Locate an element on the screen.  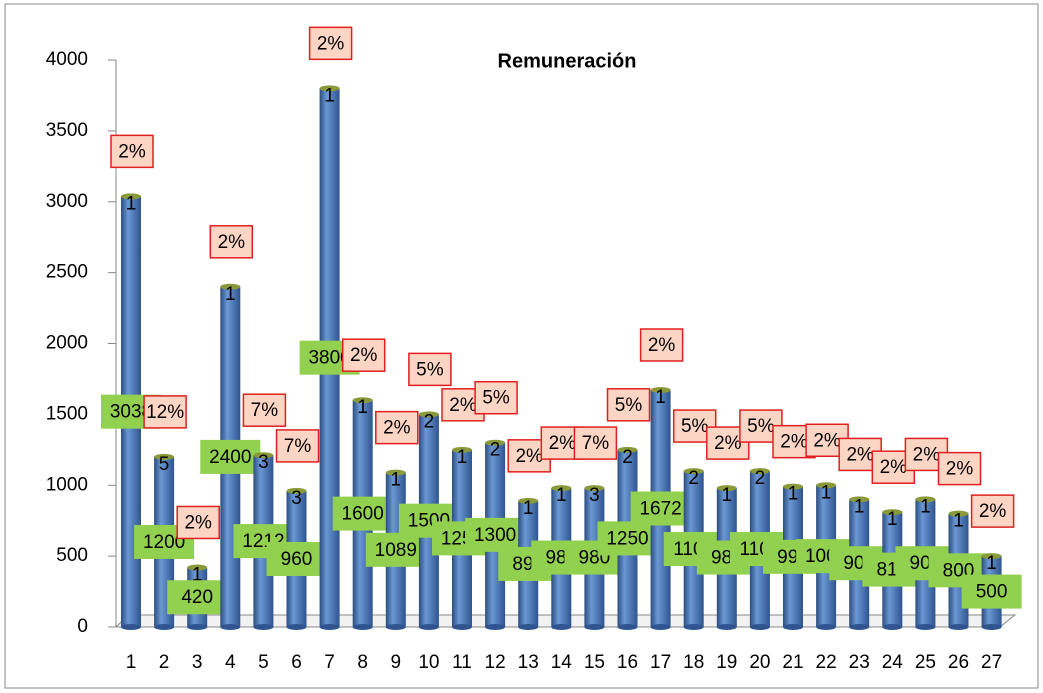
y-tick-label: 3500 is located at coordinates (67, 130).